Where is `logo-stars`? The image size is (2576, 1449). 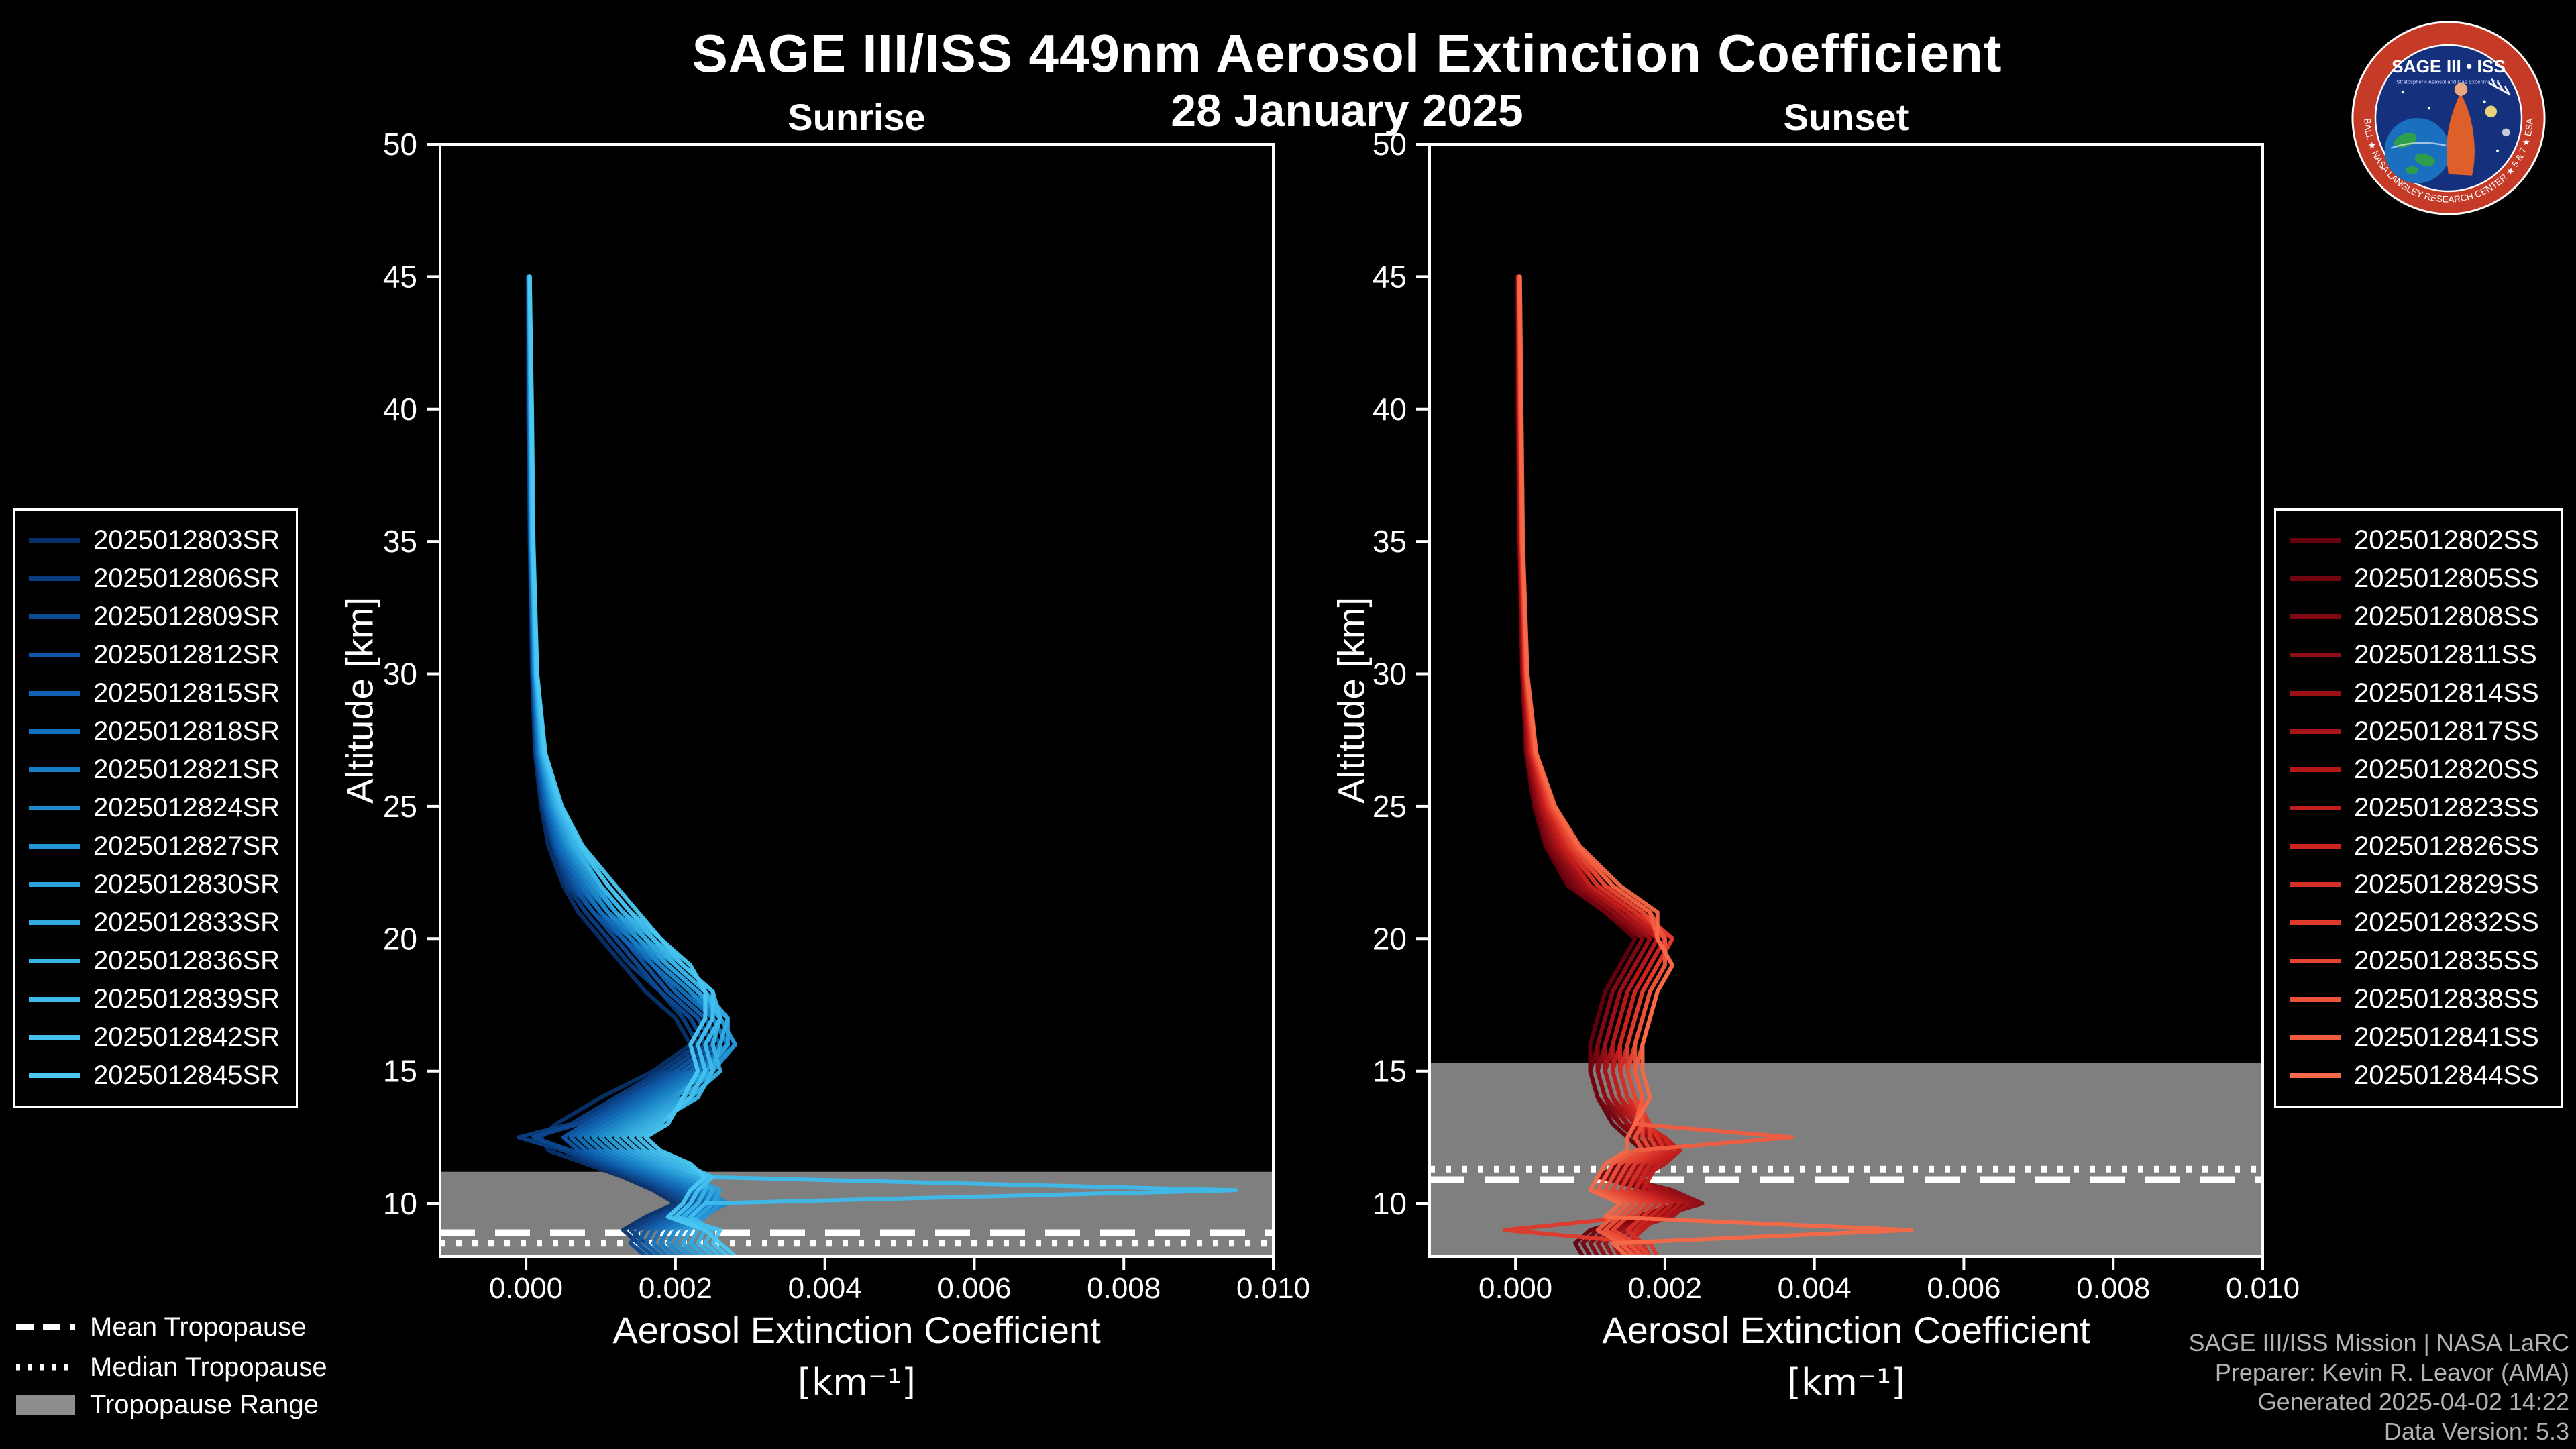
logo-stars is located at coordinates (2450, 121).